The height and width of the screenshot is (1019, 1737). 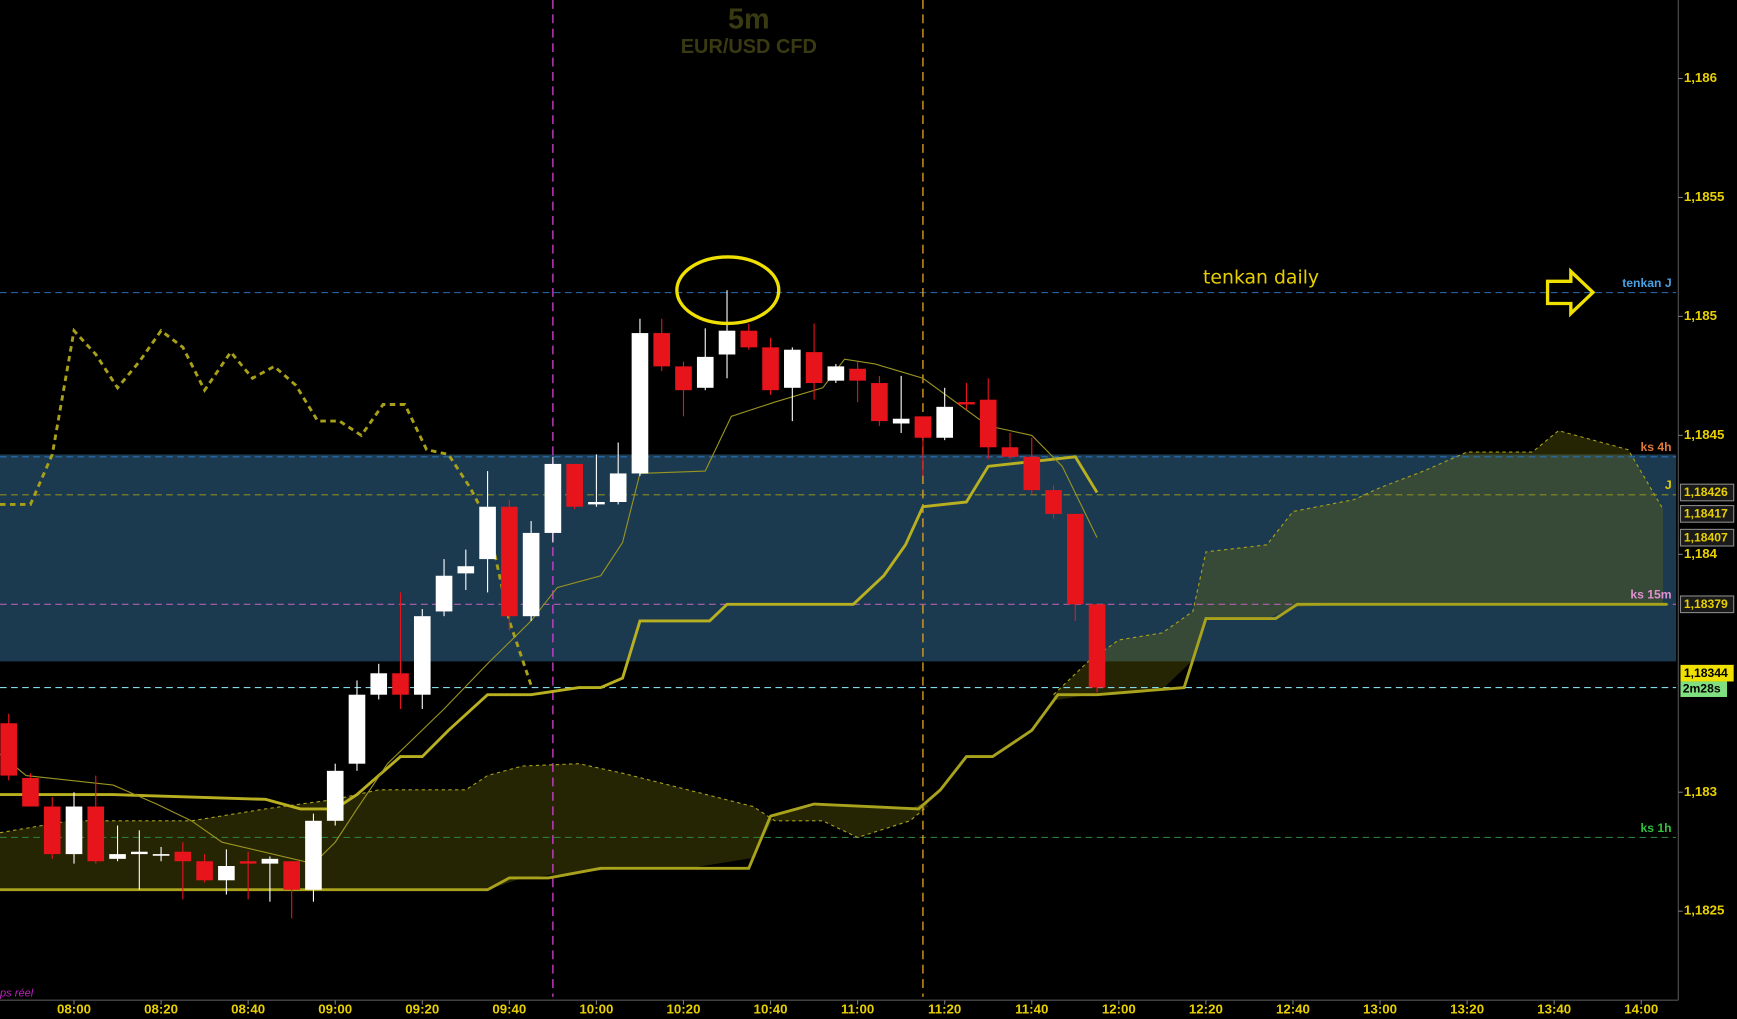 What do you see at coordinates (1655, 447) in the screenshot?
I see `level-label: ks 4h` at bounding box center [1655, 447].